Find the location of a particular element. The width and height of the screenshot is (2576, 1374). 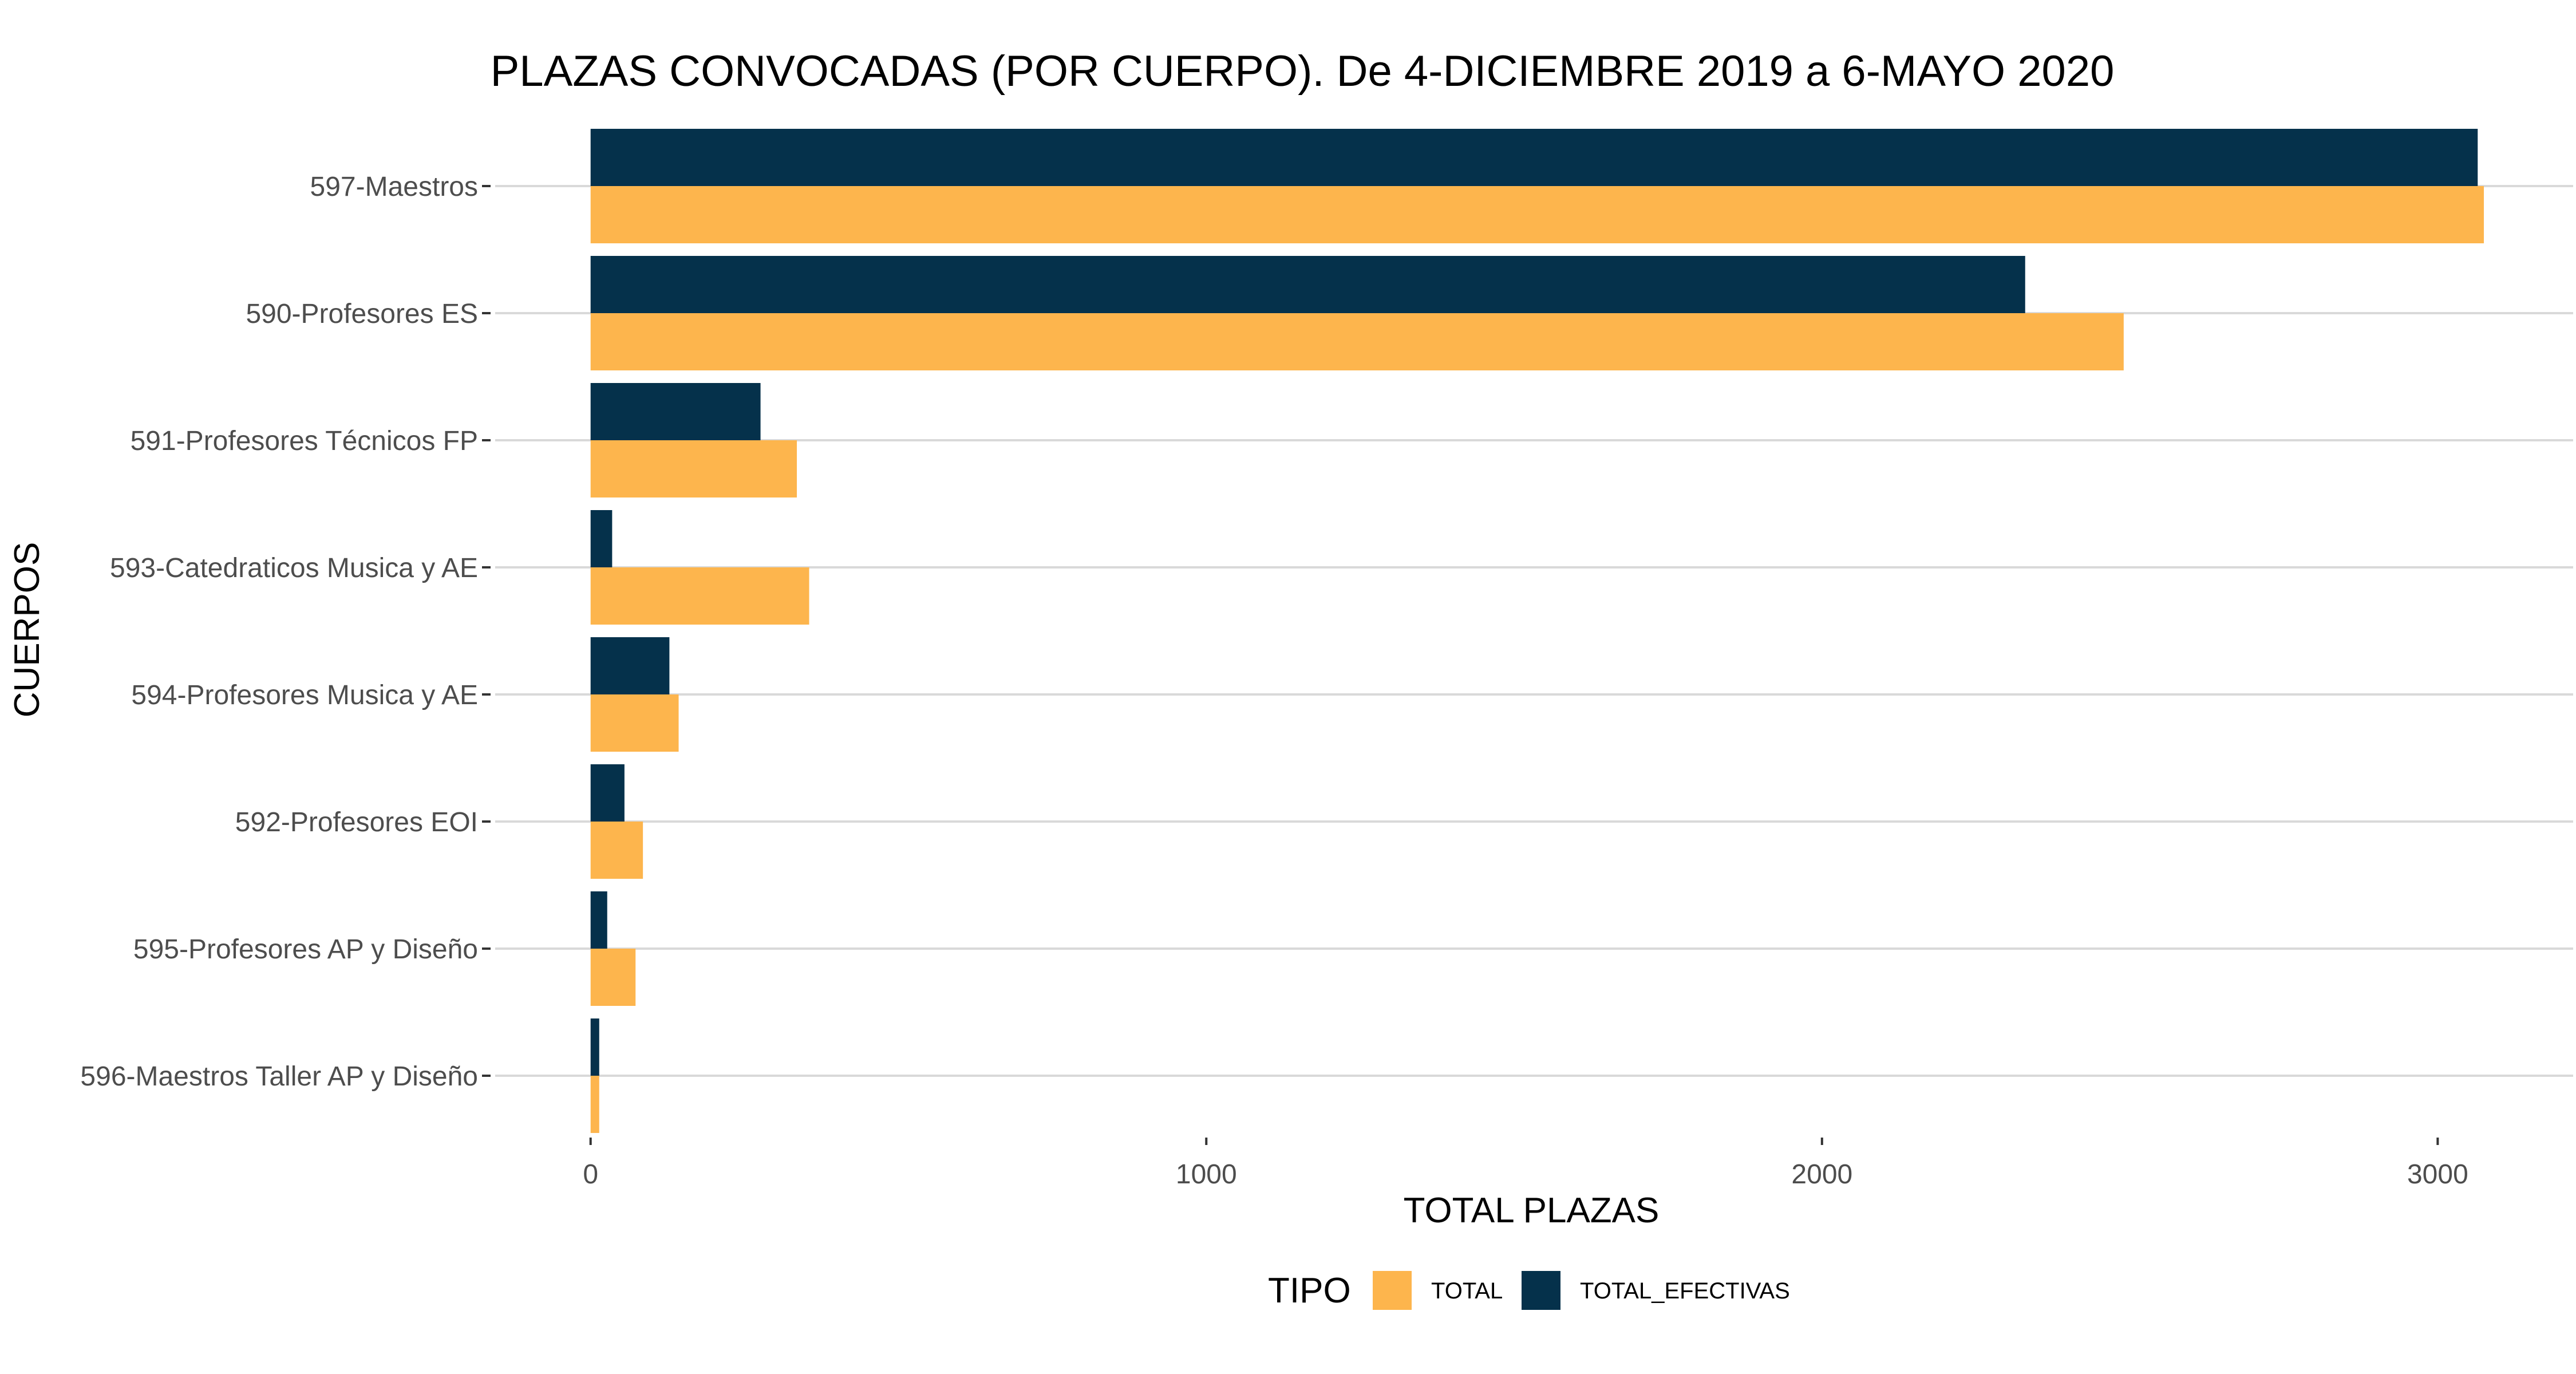

bar-total-efectivas-597-maestros is located at coordinates (1534, 157).